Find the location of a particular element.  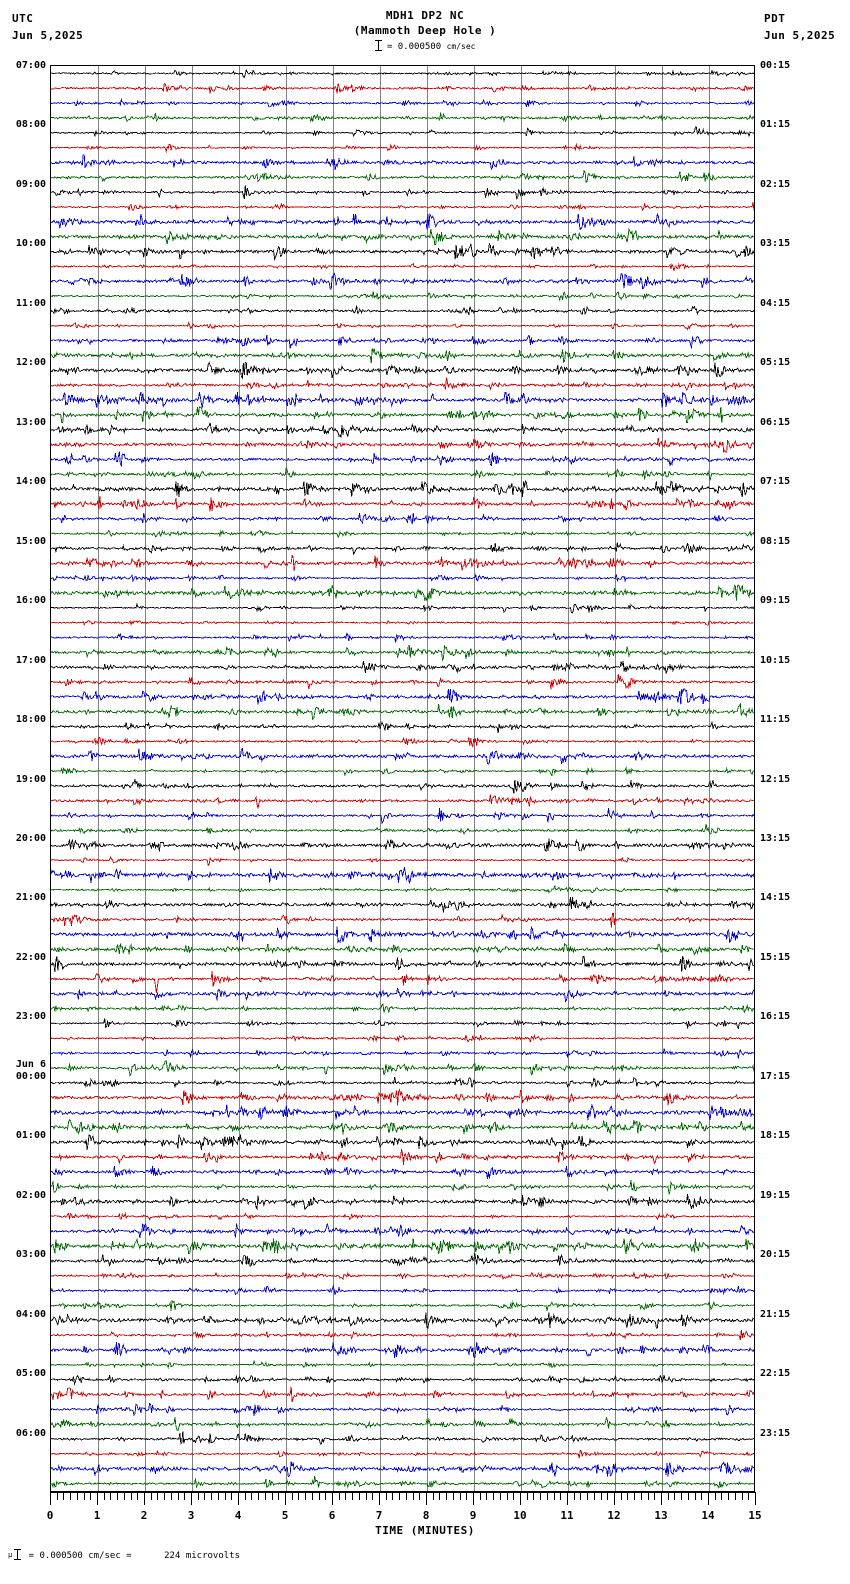

header-pdt-date: Jun 5,2025 is located at coordinates (800, 35).